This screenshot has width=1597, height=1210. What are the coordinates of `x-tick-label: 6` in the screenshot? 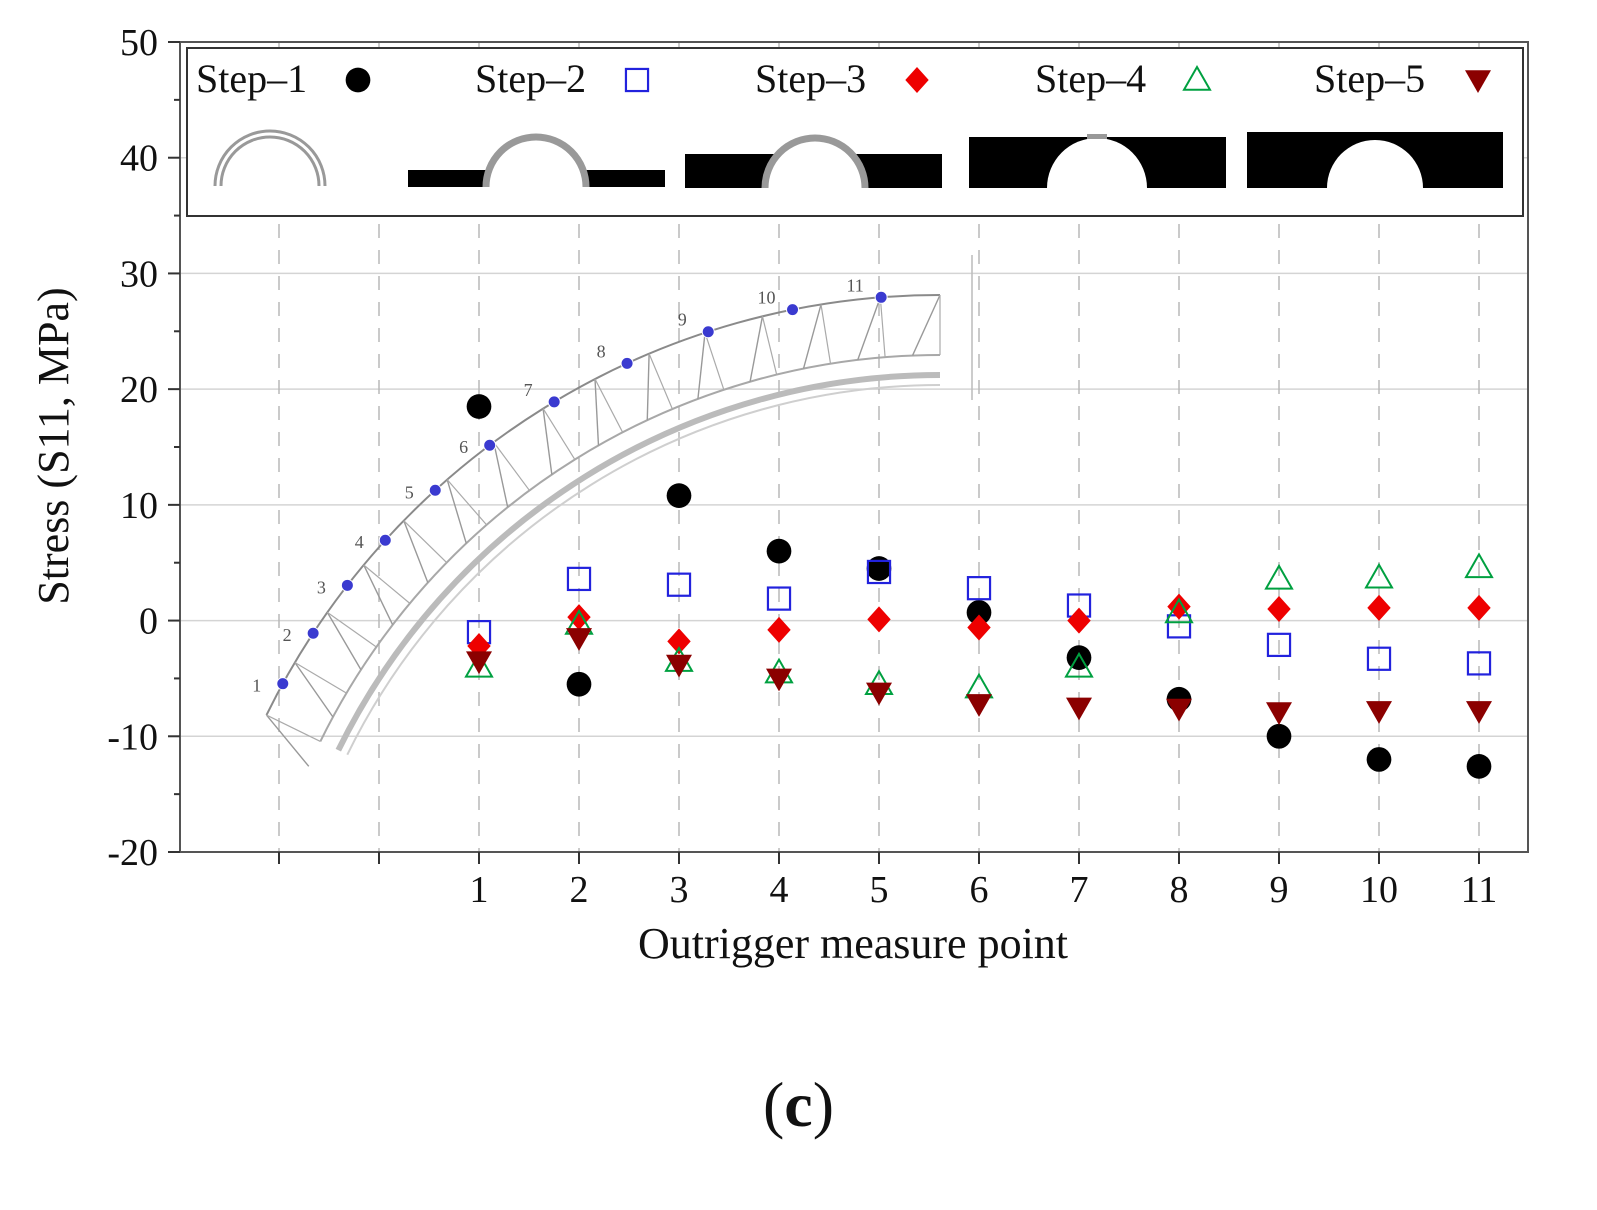 It's located at (979, 890).